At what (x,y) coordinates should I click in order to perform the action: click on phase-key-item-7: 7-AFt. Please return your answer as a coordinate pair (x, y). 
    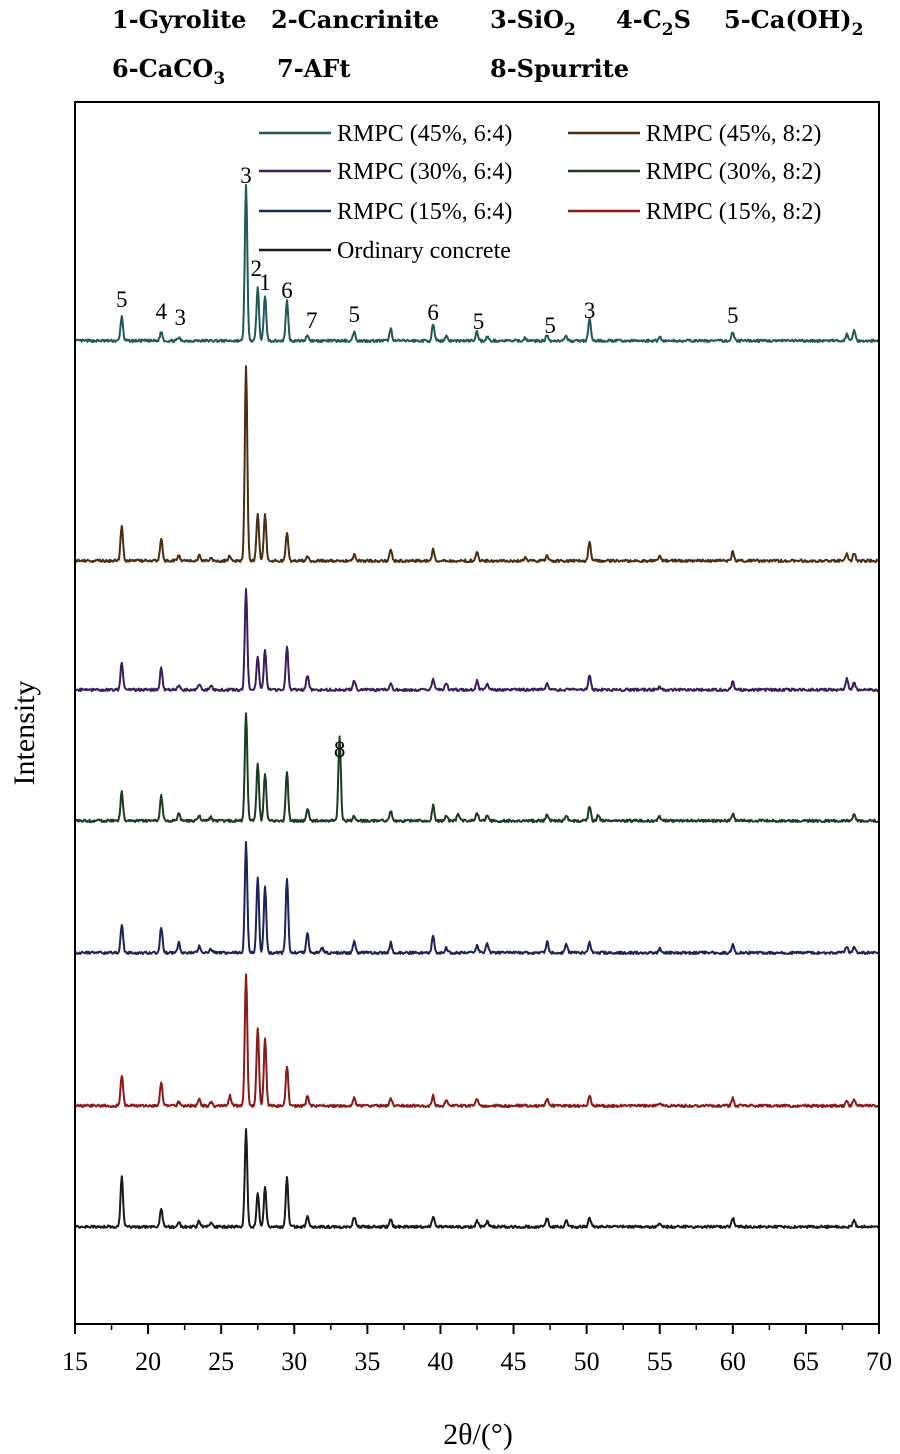
    Looking at the image, I should click on (313, 68).